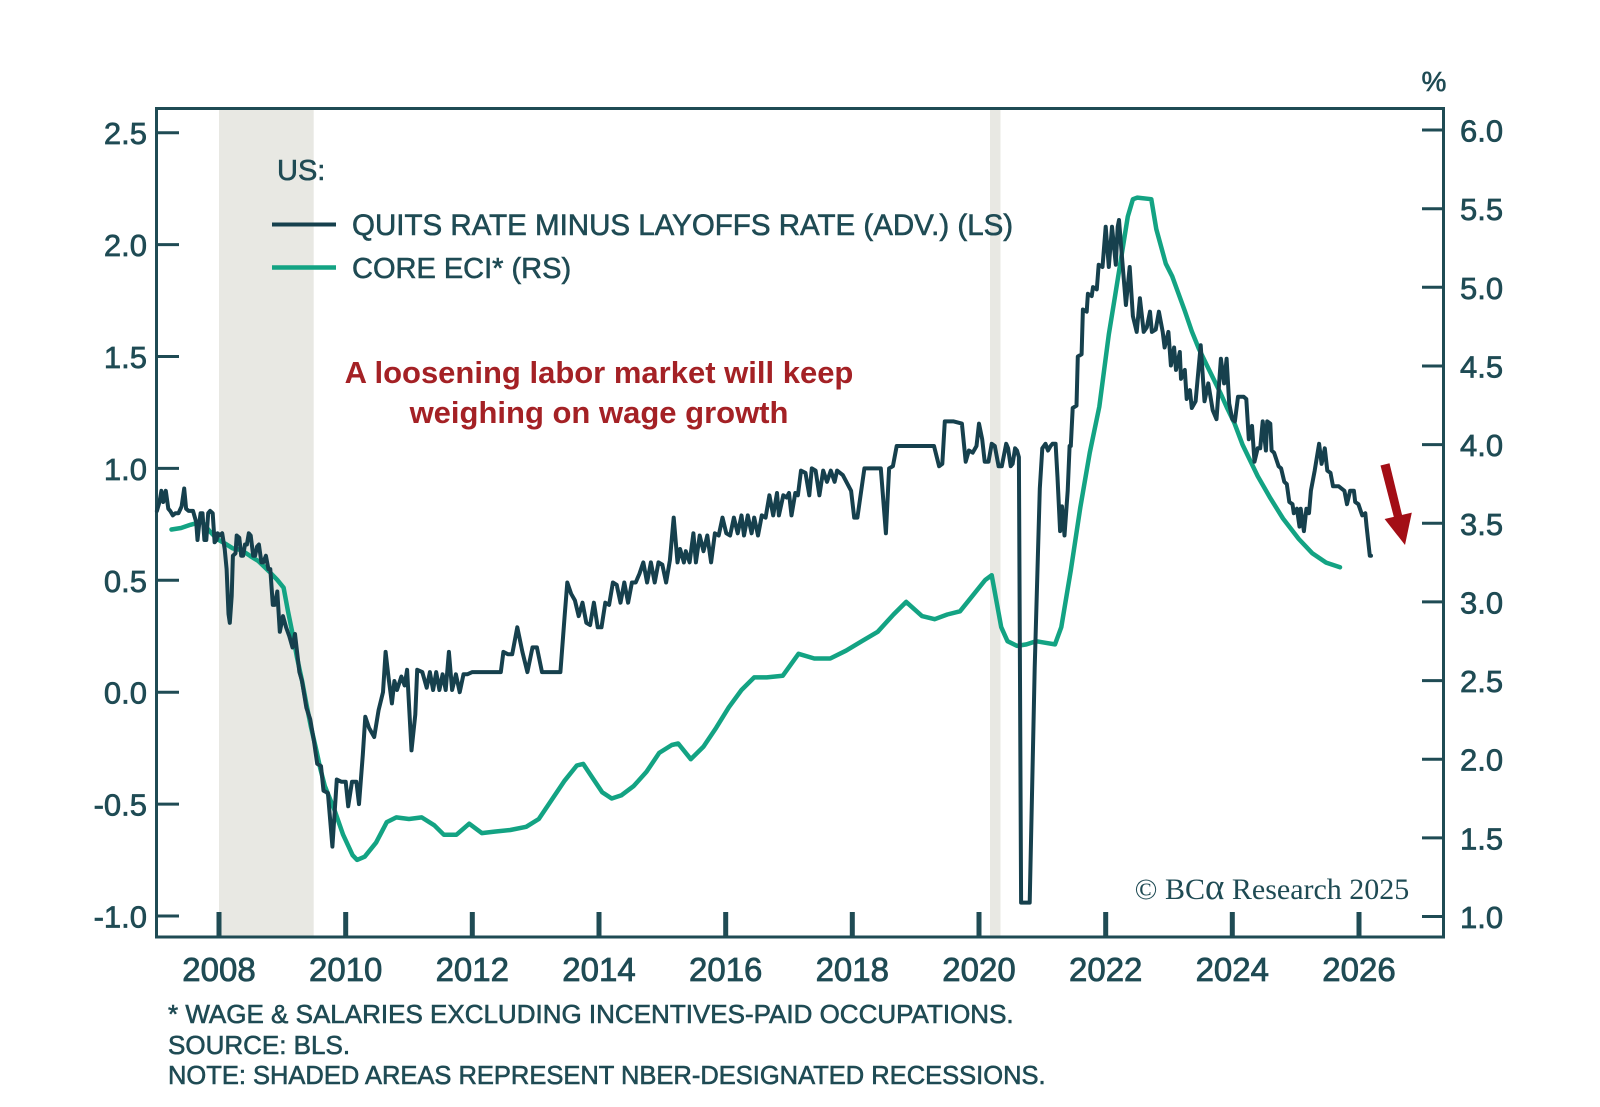 The width and height of the screenshot is (1600, 1107). I want to click on svg-text: 5.0, so click(1481, 288).